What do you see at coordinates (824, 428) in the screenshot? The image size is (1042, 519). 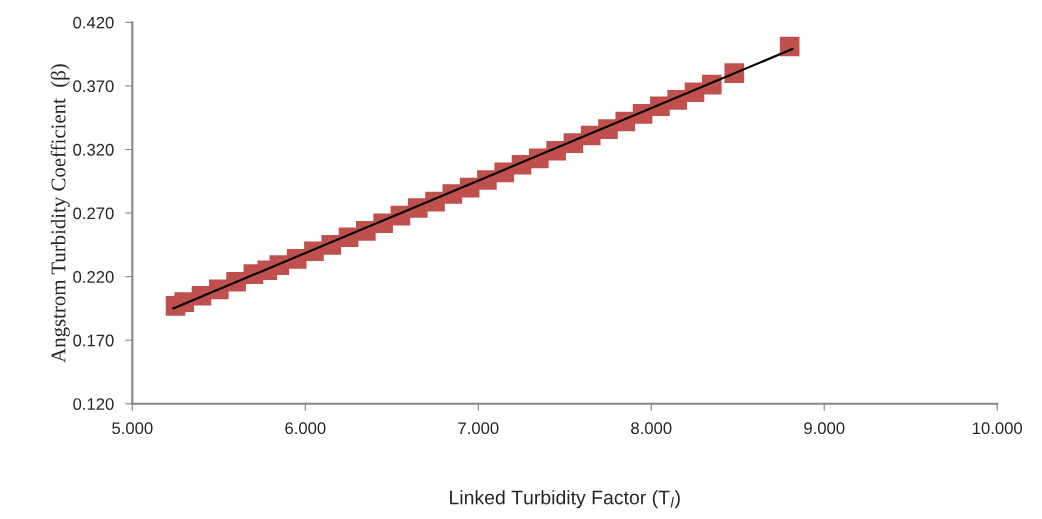 I see `x-tick-label: 9.000` at bounding box center [824, 428].